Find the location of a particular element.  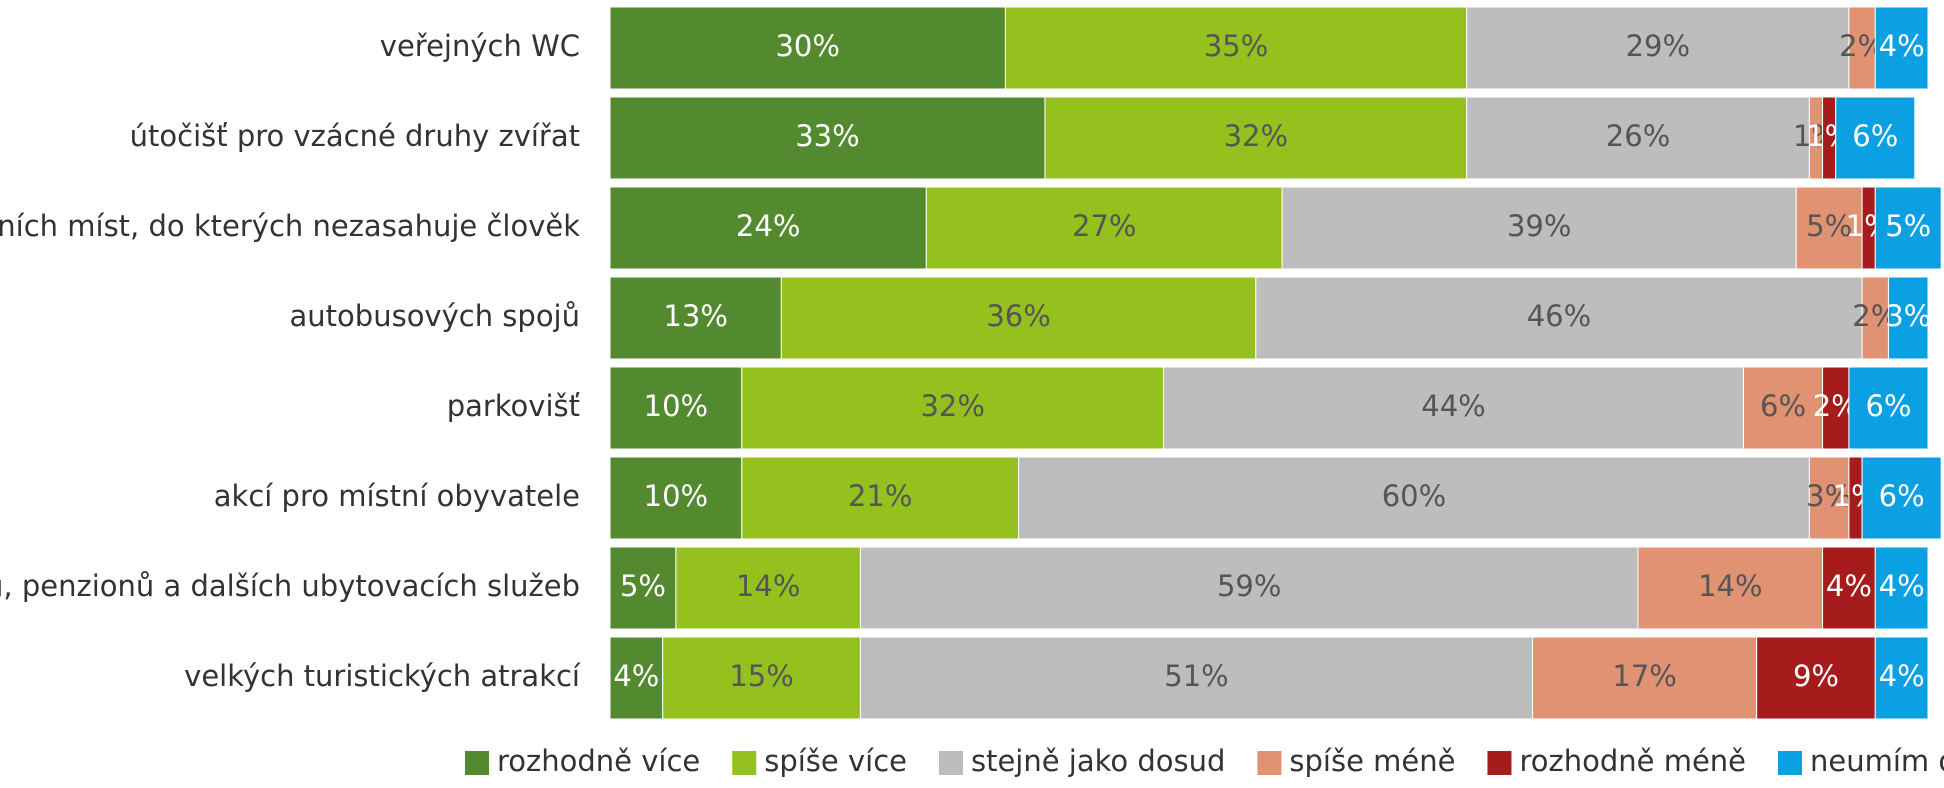

value-label: 21% is located at coordinates (880, 496).